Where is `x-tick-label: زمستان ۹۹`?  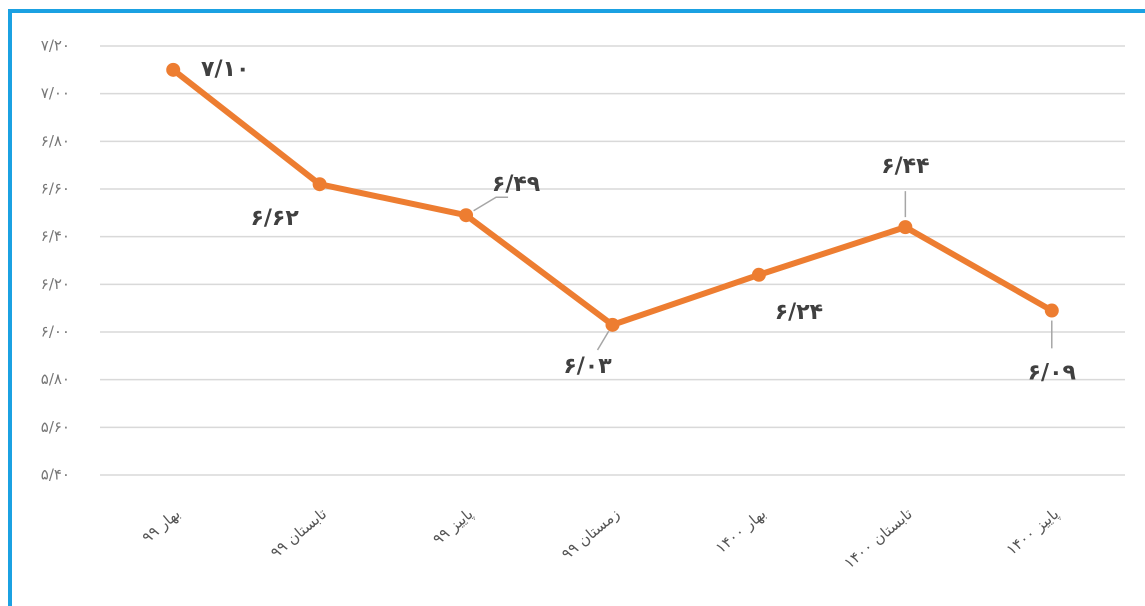 x-tick-label: زمستان ۹۹ is located at coordinates (590, 534).